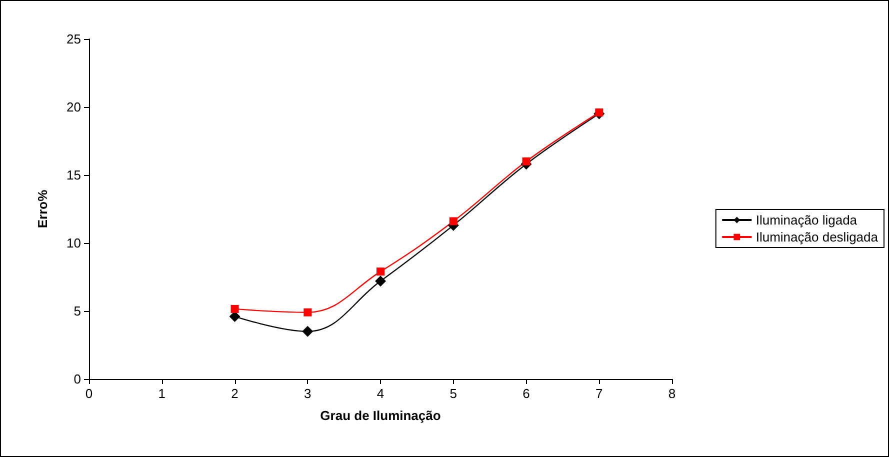 This screenshot has height=457, width=889. What do you see at coordinates (672, 393) in the screenshot?
I see `x-tick-label: 8` at bounding box center [672, 393].